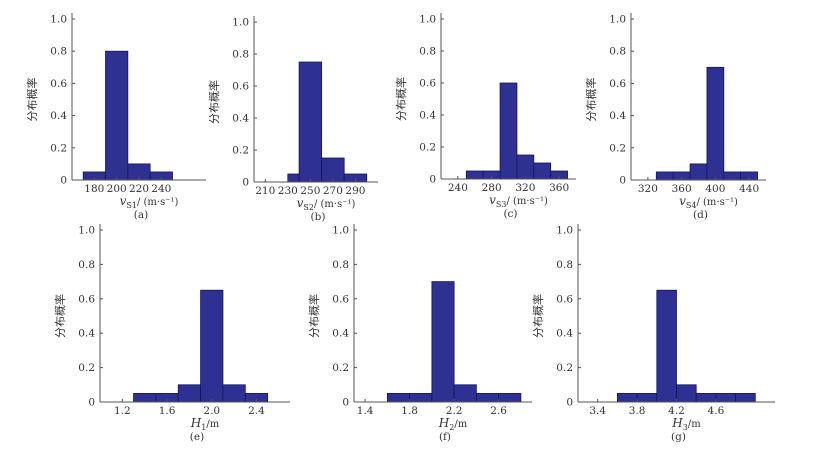 Image resolution: width=814 pixels, height=453 pixels. Describe the element at coordinates (365, 411) in the screenshot. I see `x-tick-label: 1.4` at that location.